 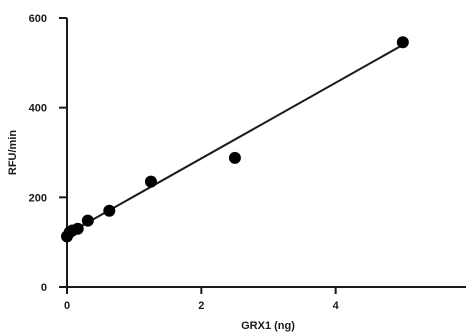 I want to click on y-tick-label: 400, so click(x=38, y=109).